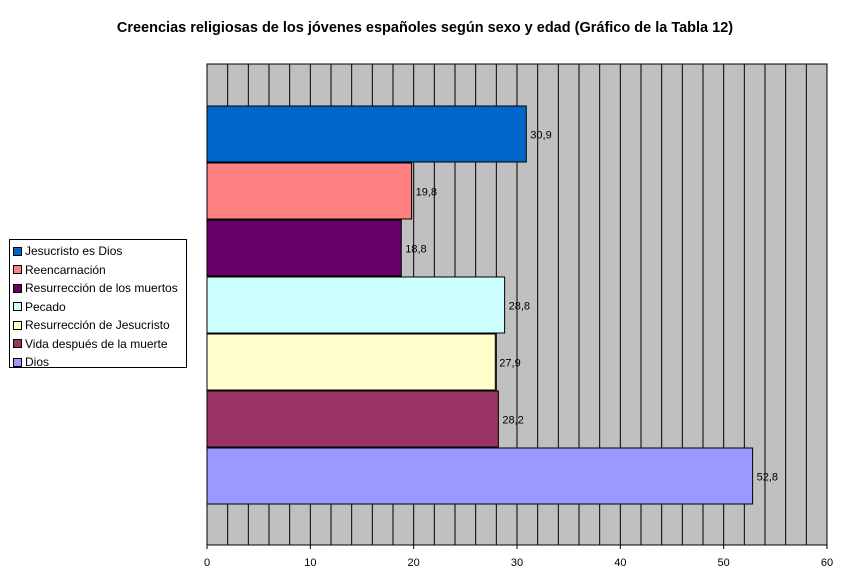 This screenshot has height=588, width=850. I want to click on x-tick-label: 50, so click(724, 563).